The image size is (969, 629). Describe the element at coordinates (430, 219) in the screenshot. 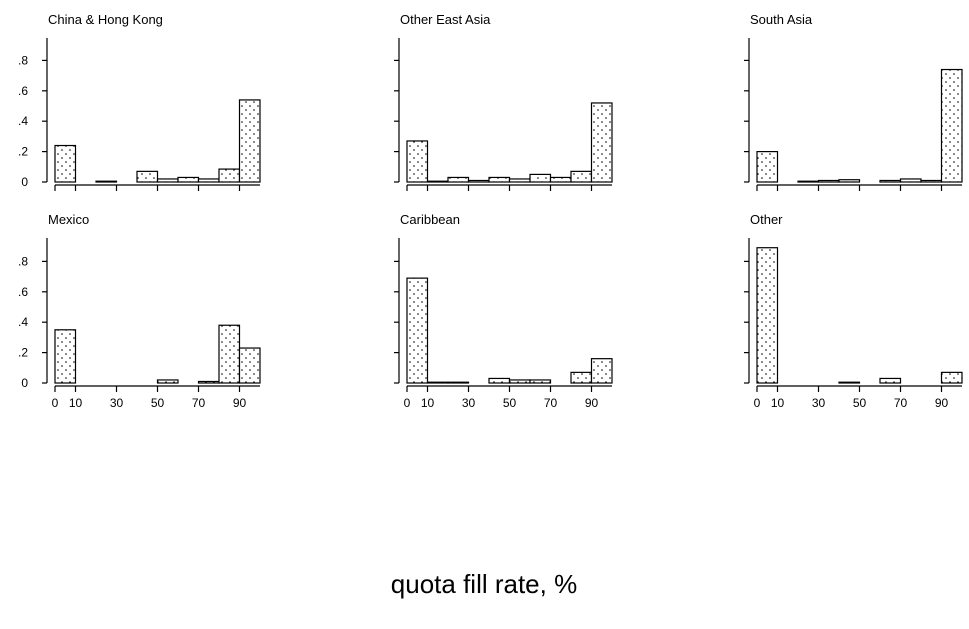

I see `panel-title: Caribbean` at that location.